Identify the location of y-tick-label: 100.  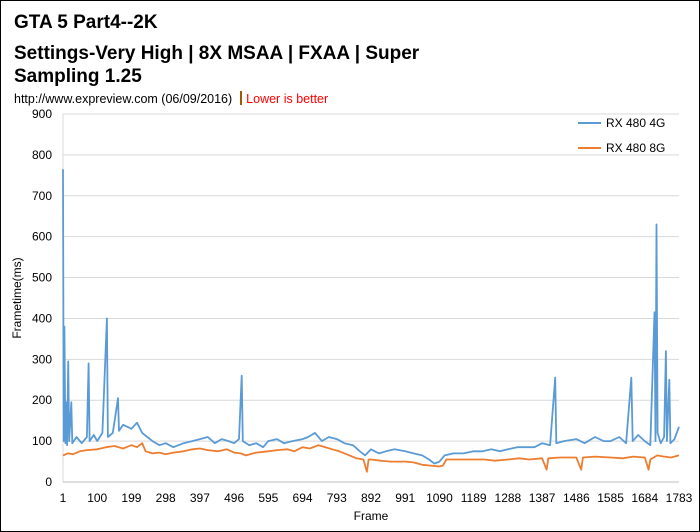
(42, 441).